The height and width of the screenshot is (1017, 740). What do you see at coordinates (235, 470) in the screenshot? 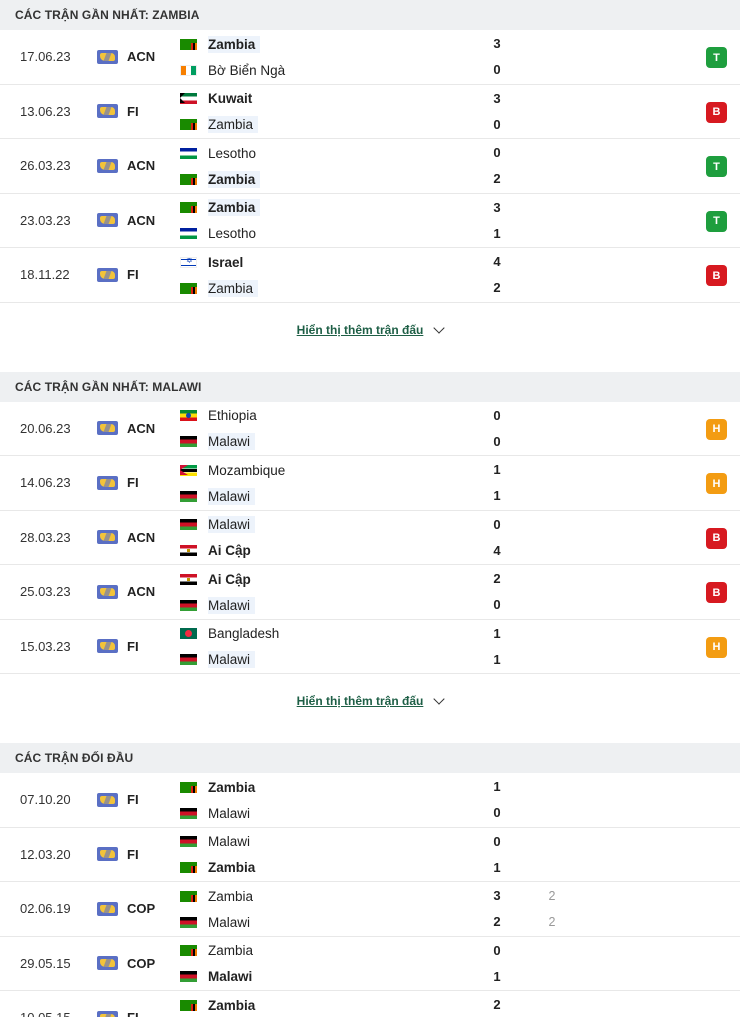
I see `home-team: Mozambique` at bounding box center [235, 470].